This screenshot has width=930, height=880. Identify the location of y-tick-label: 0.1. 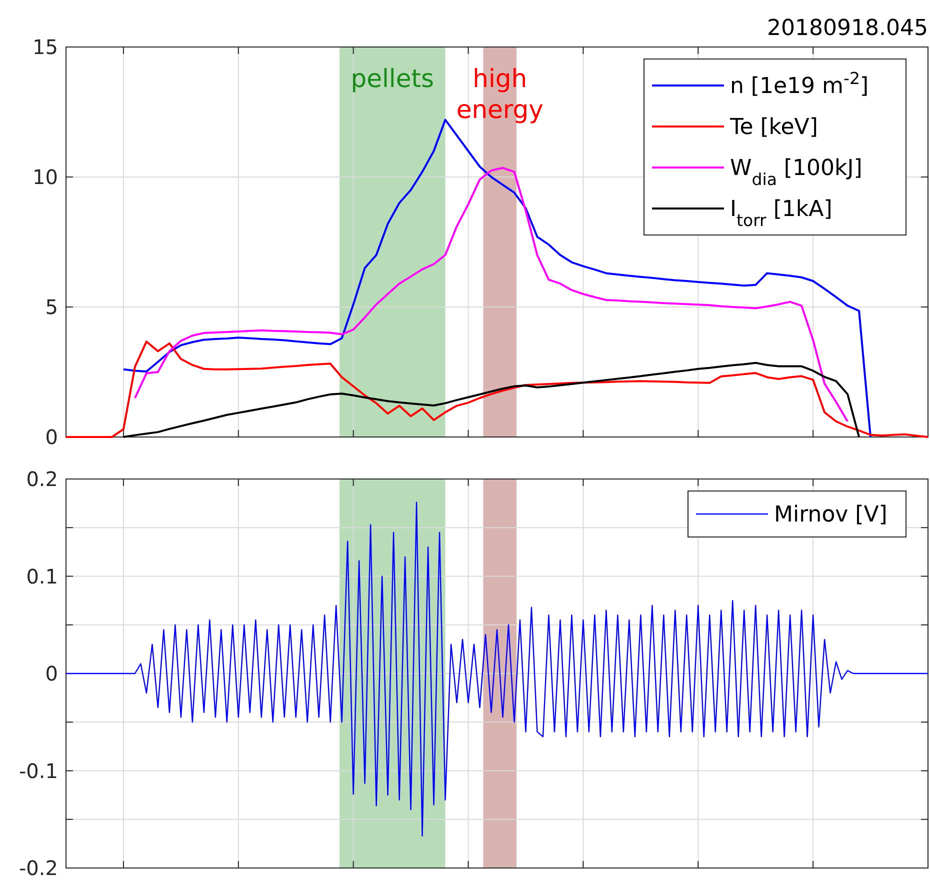
(42, 576).